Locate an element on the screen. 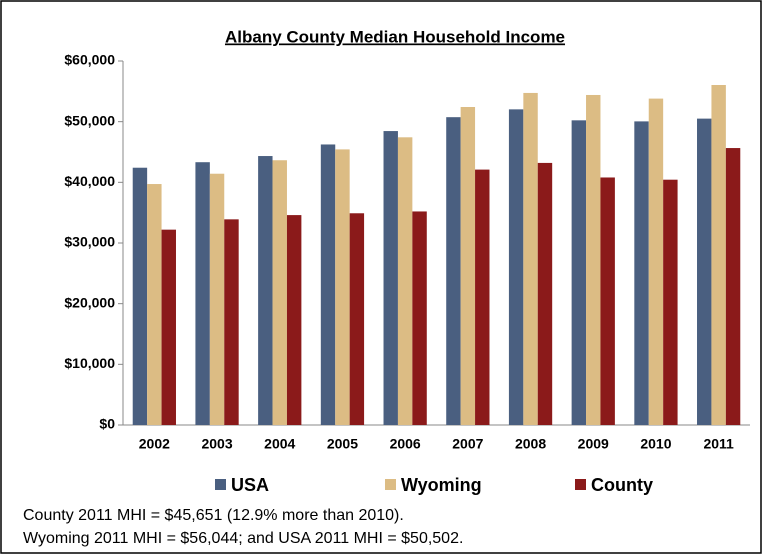  y-tick-label: $50,000 is located at coordinates (89, 120).